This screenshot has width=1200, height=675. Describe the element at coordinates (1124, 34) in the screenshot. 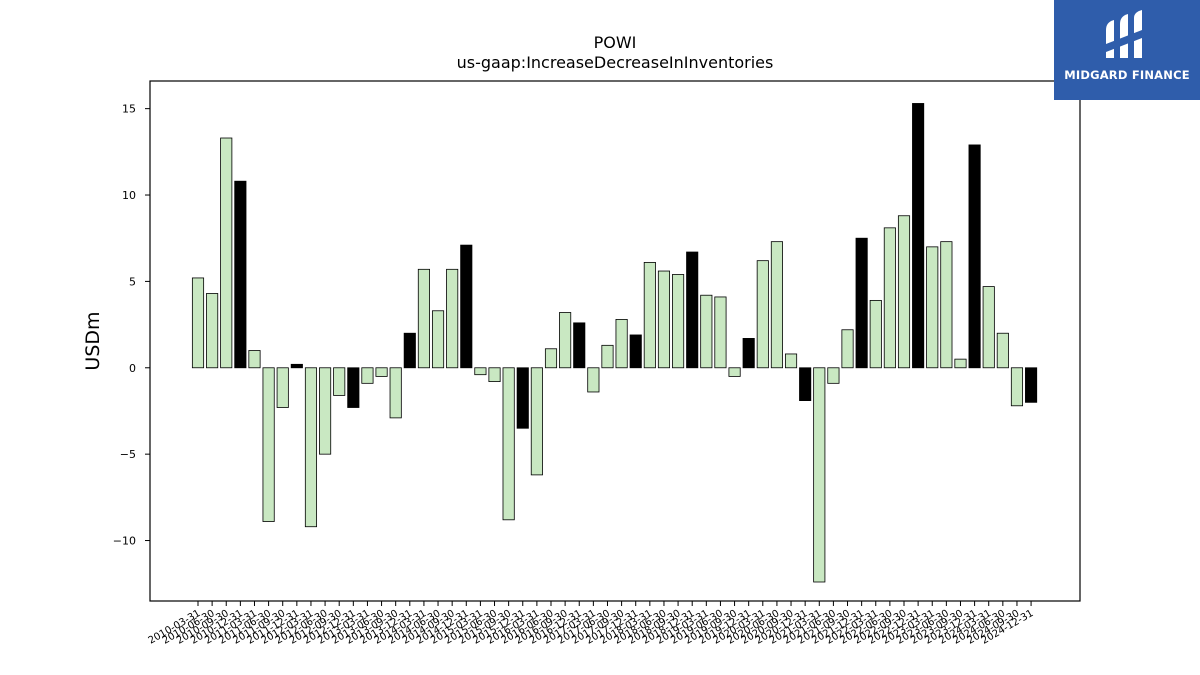

I see `logo-mark-icon` at that location.